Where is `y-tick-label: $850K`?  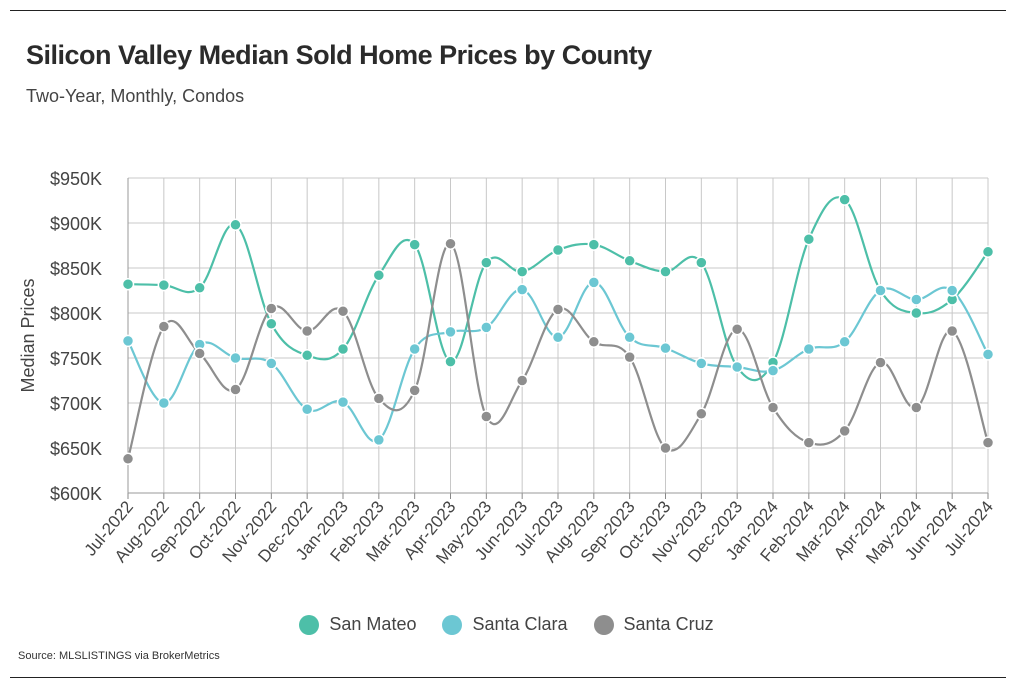 y-tick-label: $850K is located at coordinates (76, 269).